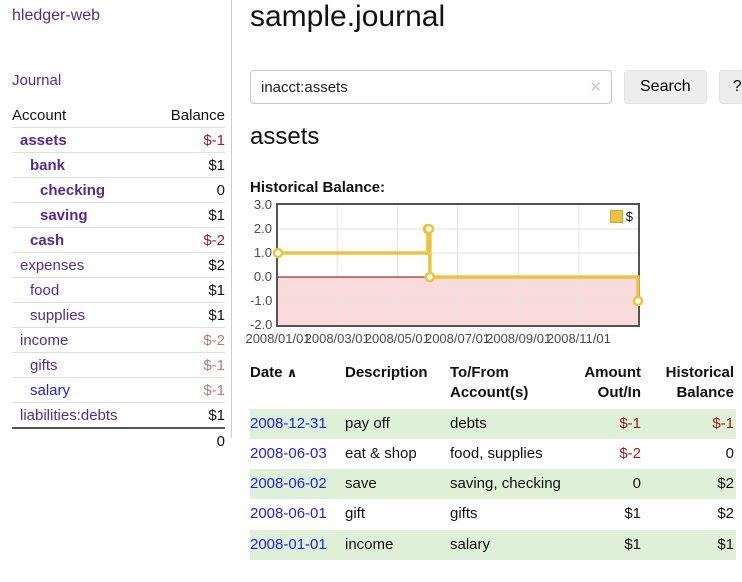 This screenshot has height=582, width=742. What do you see at coordinates (355, 514) in the screenshot?
I see `transaction-description: gift` at bounding box center [355, 514].